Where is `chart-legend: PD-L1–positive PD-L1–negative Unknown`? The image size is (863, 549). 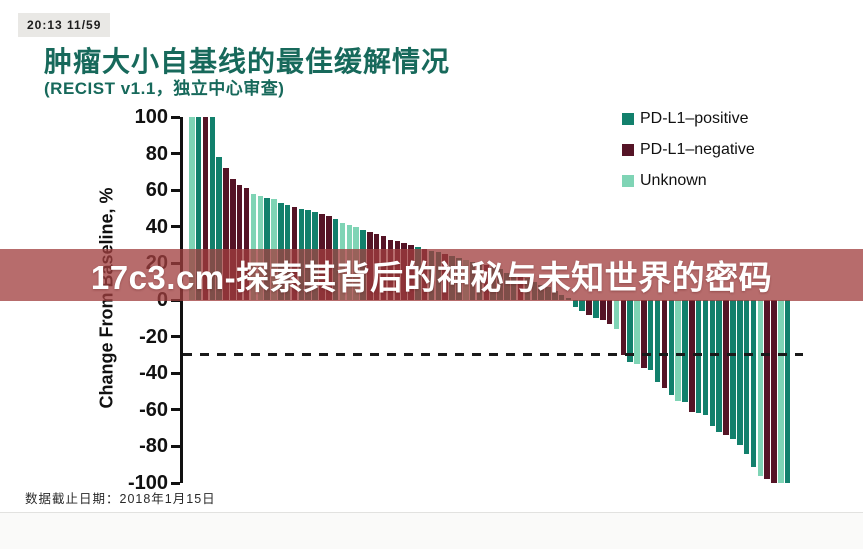 chart-legend: PD-L1–positive PD-L1–negative Unknown is located at coordinates (688, 156).